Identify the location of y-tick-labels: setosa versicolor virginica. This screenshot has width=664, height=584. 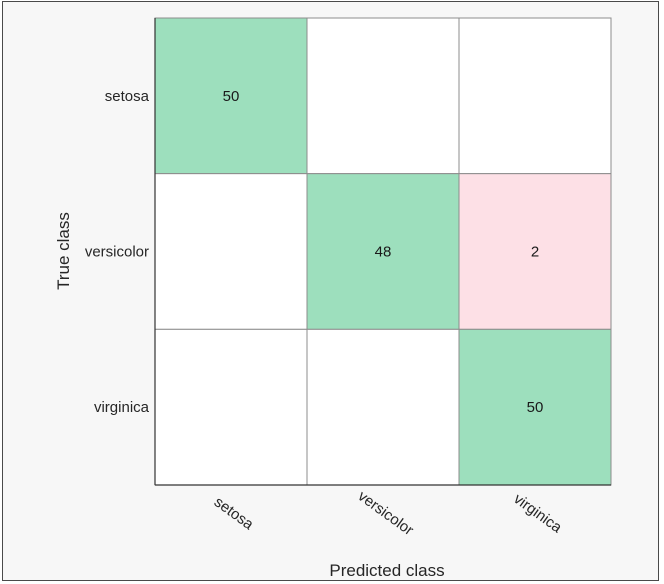
(117, 252).